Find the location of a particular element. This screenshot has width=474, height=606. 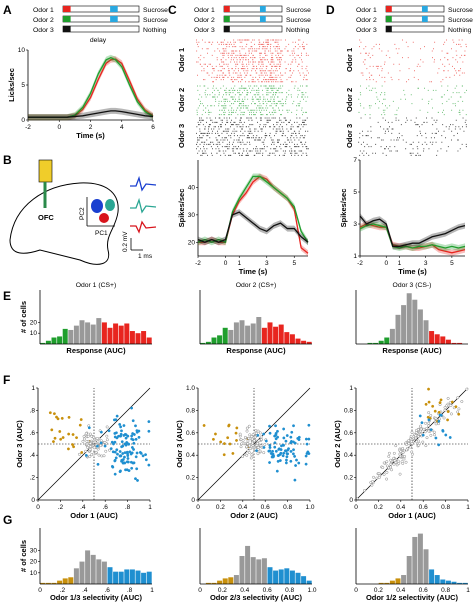

x-axis-label: Time (s) is located at coordinates (90, 135).